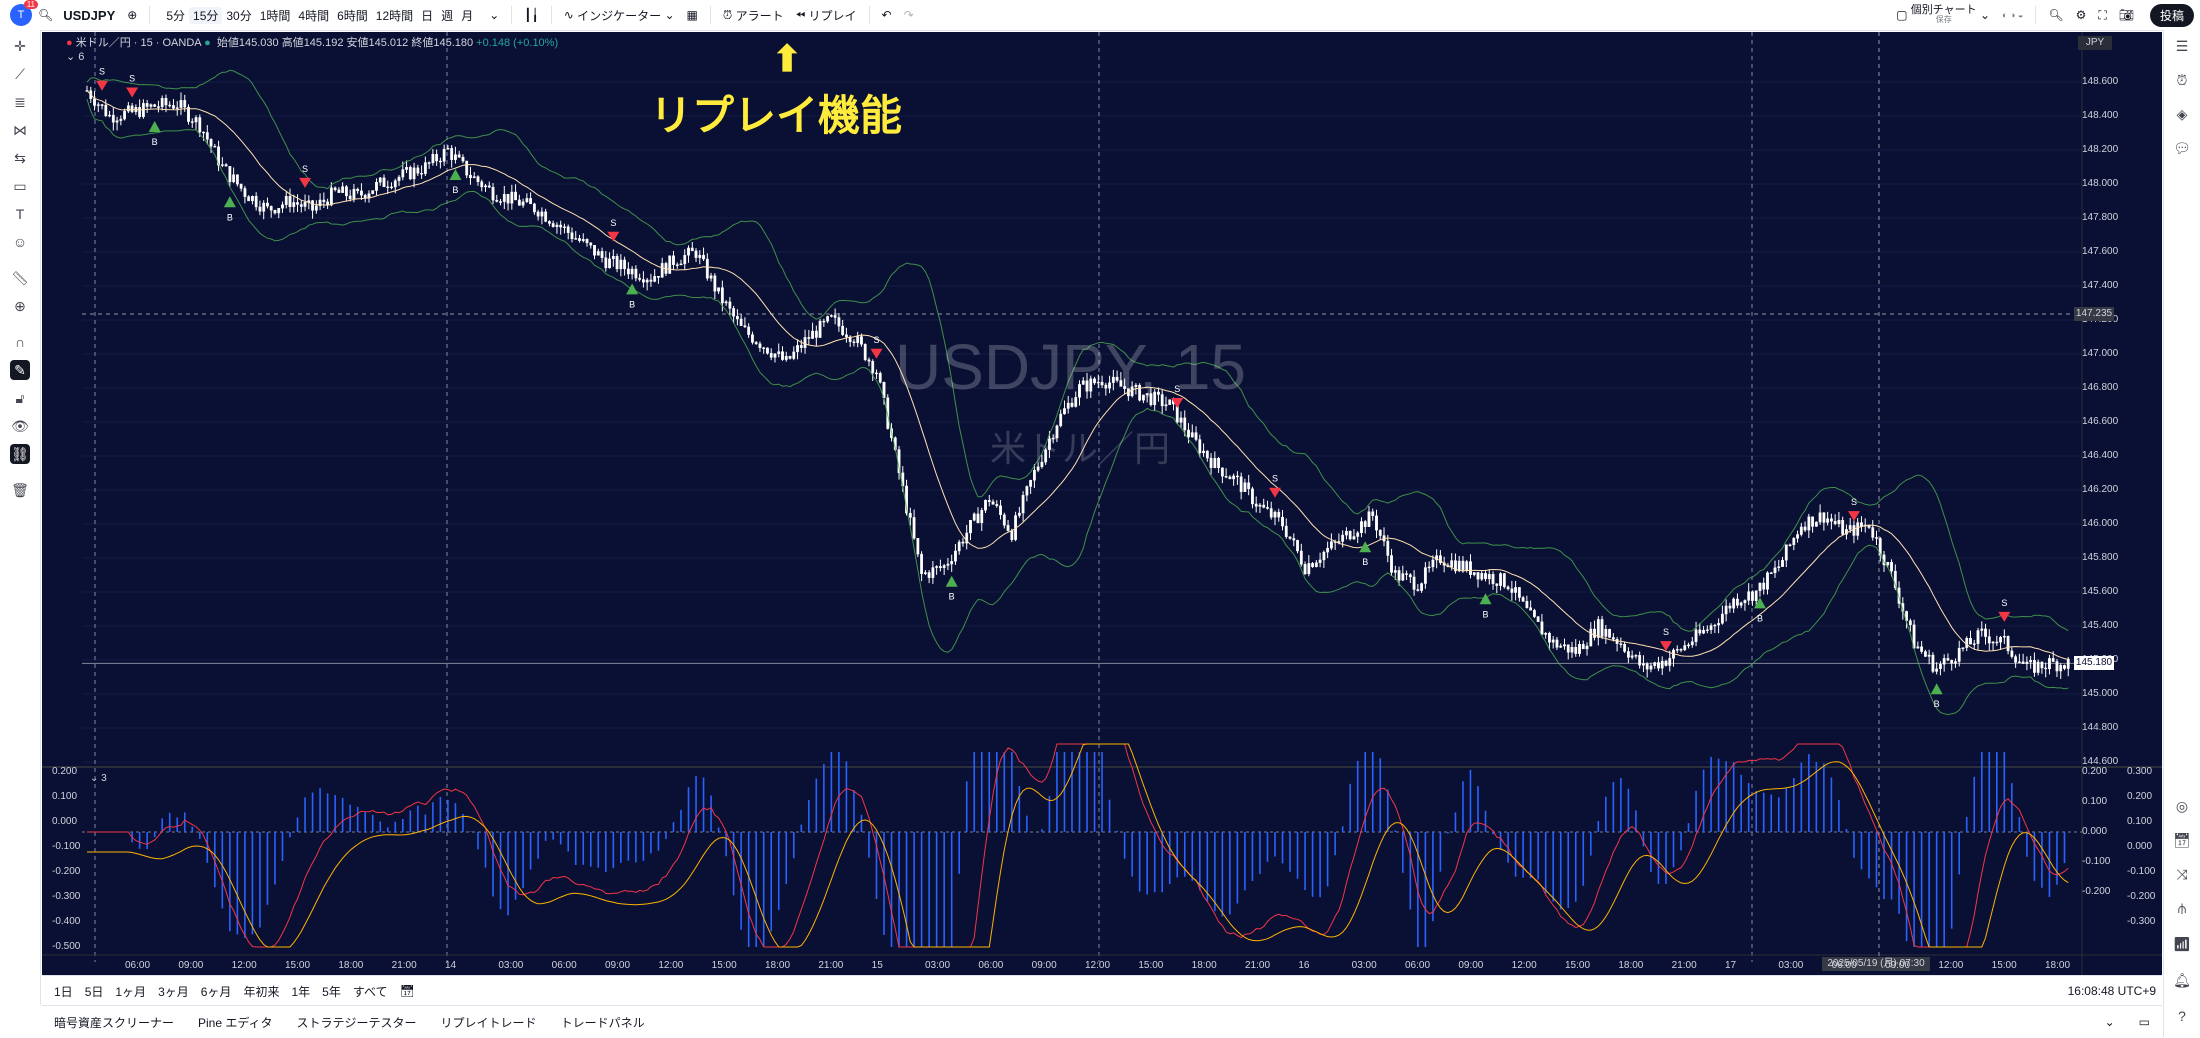  What do you see at coordinates (352, 15) in the screenshot?
I see `timeframe-5: 6時間` at bounding box center [352, 15].